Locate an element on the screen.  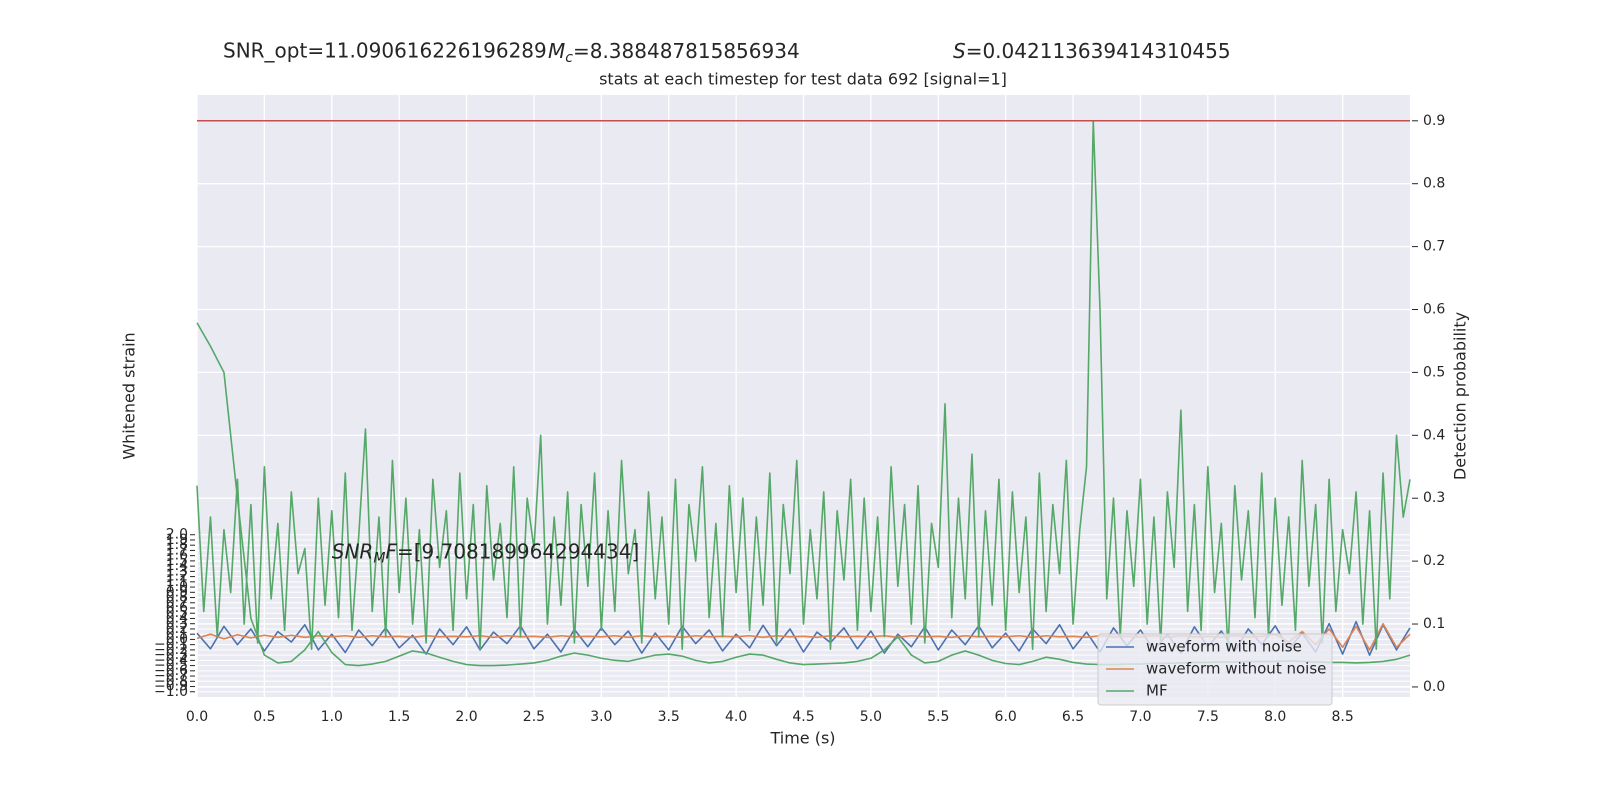
y2-tick-label: 0.9 is located at coordinates (1434, 121).